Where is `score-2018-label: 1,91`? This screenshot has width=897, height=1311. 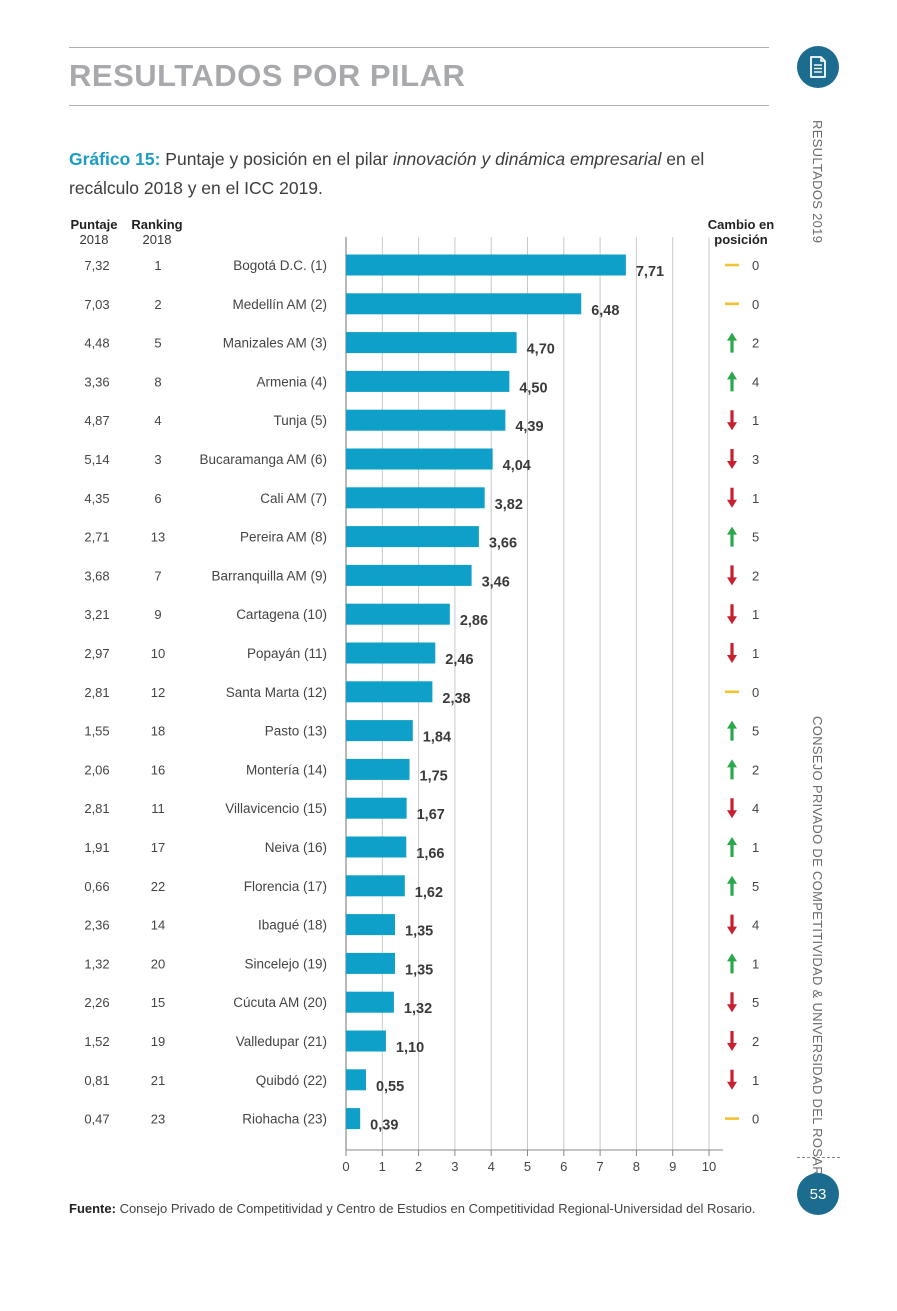
score-2018-label: 1,91 is located at coordinates (96, 847).